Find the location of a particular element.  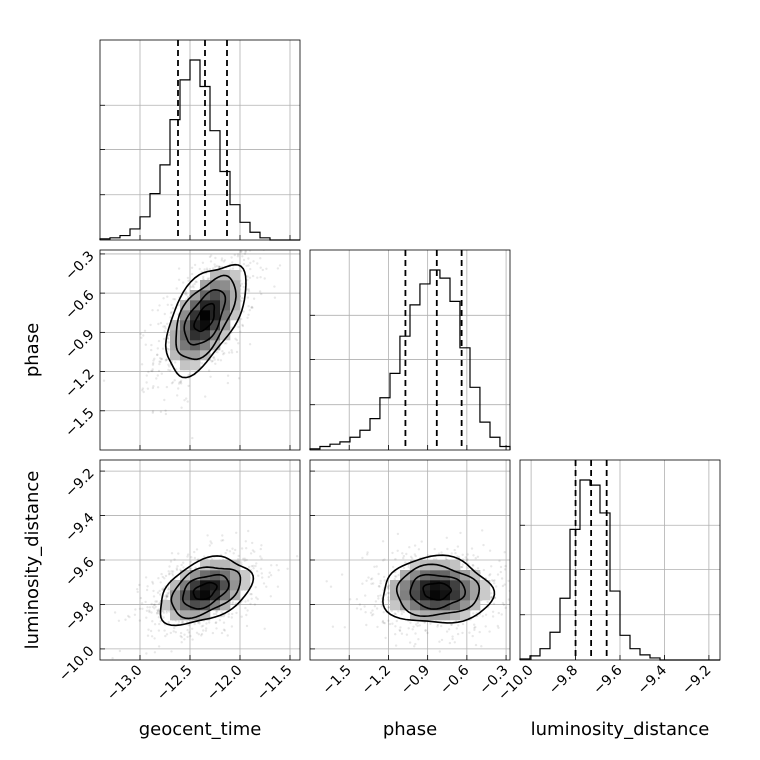

y-tick-label: −0.9 is located at coordinates (79, 344).